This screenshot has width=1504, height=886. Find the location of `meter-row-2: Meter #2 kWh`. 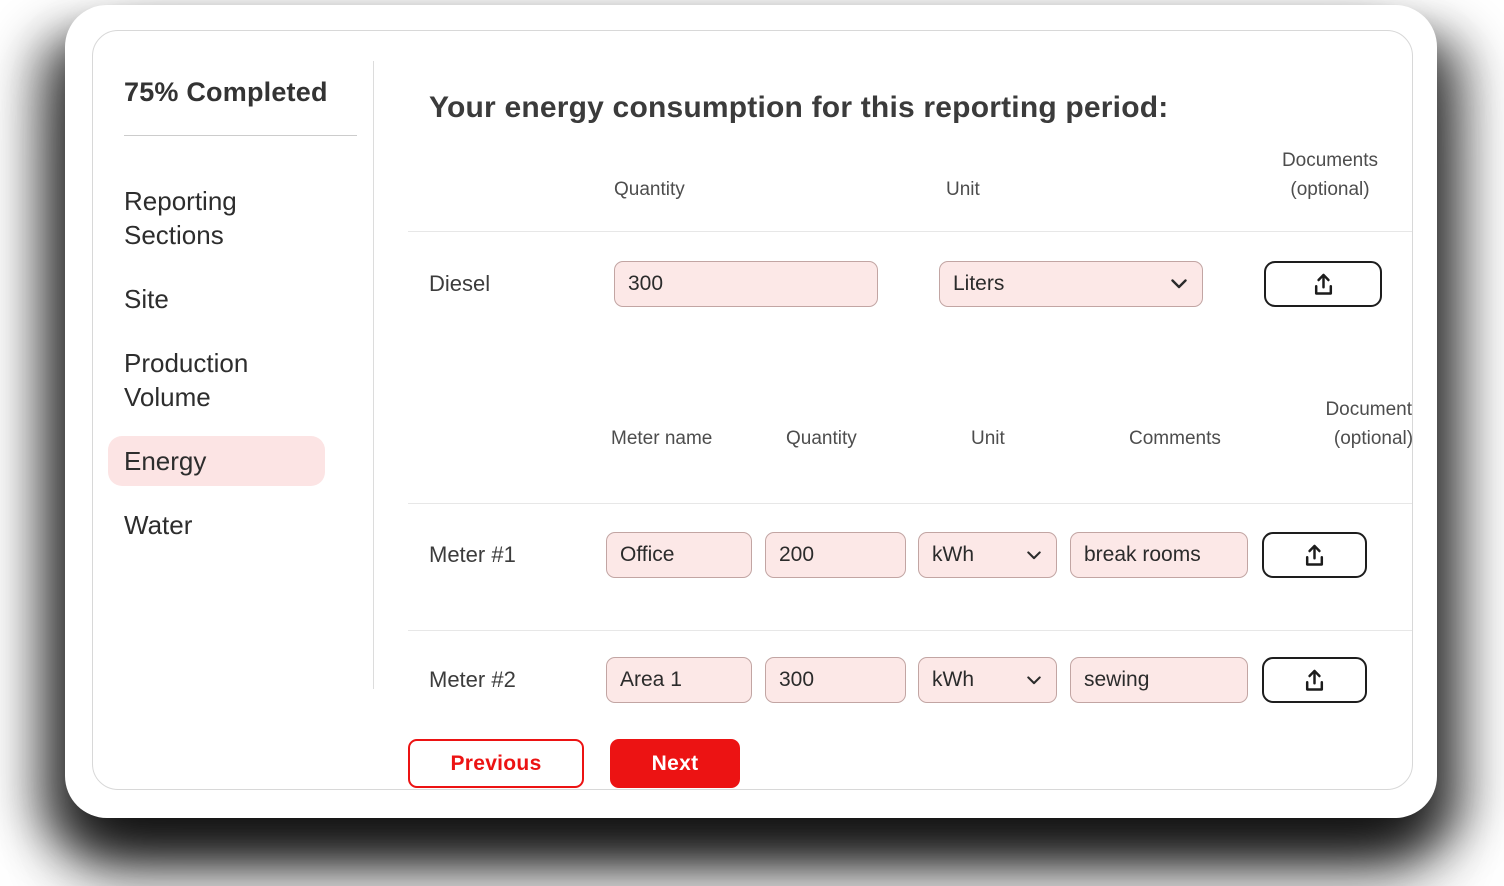

meter-row-2: Meter #2 kWh is located at coordinates (920, 680).